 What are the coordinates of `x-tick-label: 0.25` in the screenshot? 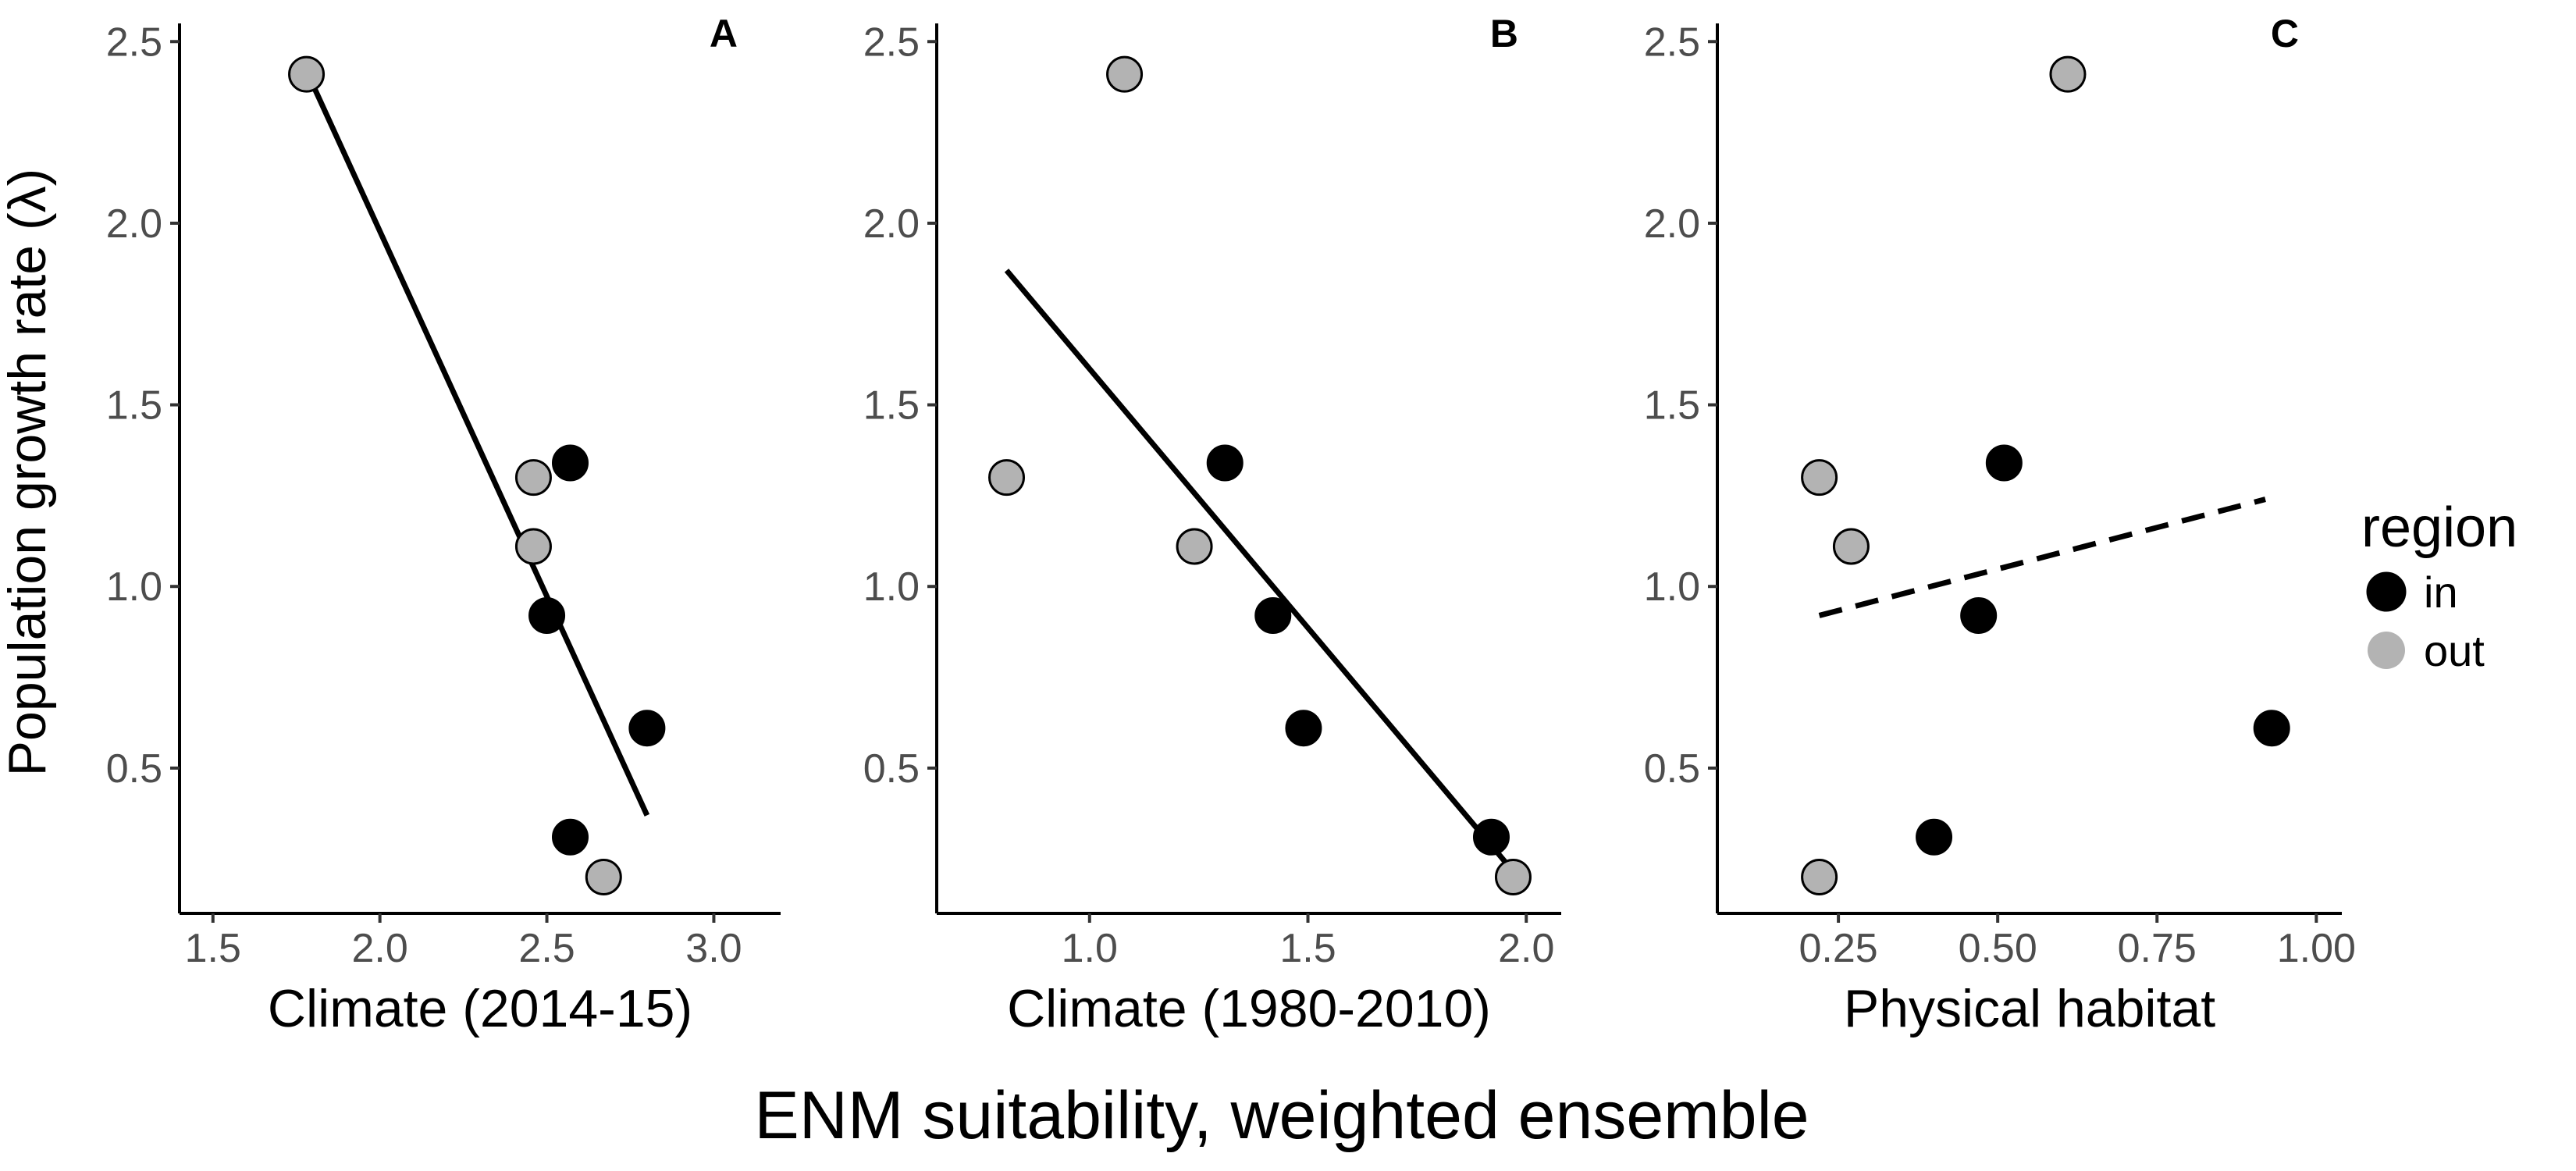 It's located at (1838, 948).